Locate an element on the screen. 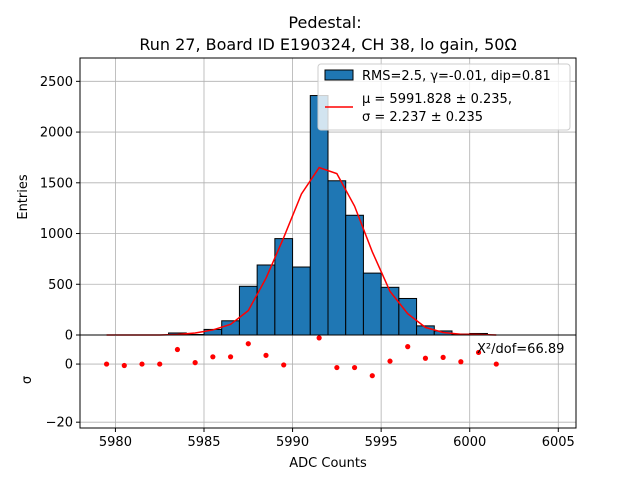 The image size is (640, 480). histogram-y-tick-label: 2500 is located at coordinates (56, 82).